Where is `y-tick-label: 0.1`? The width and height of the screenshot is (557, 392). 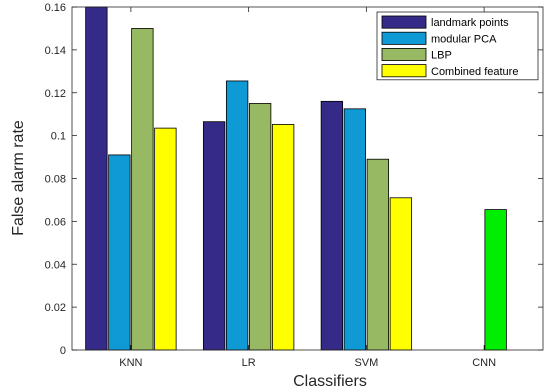 y-tick-label: 0.1 is located at coordinates (58, 137).